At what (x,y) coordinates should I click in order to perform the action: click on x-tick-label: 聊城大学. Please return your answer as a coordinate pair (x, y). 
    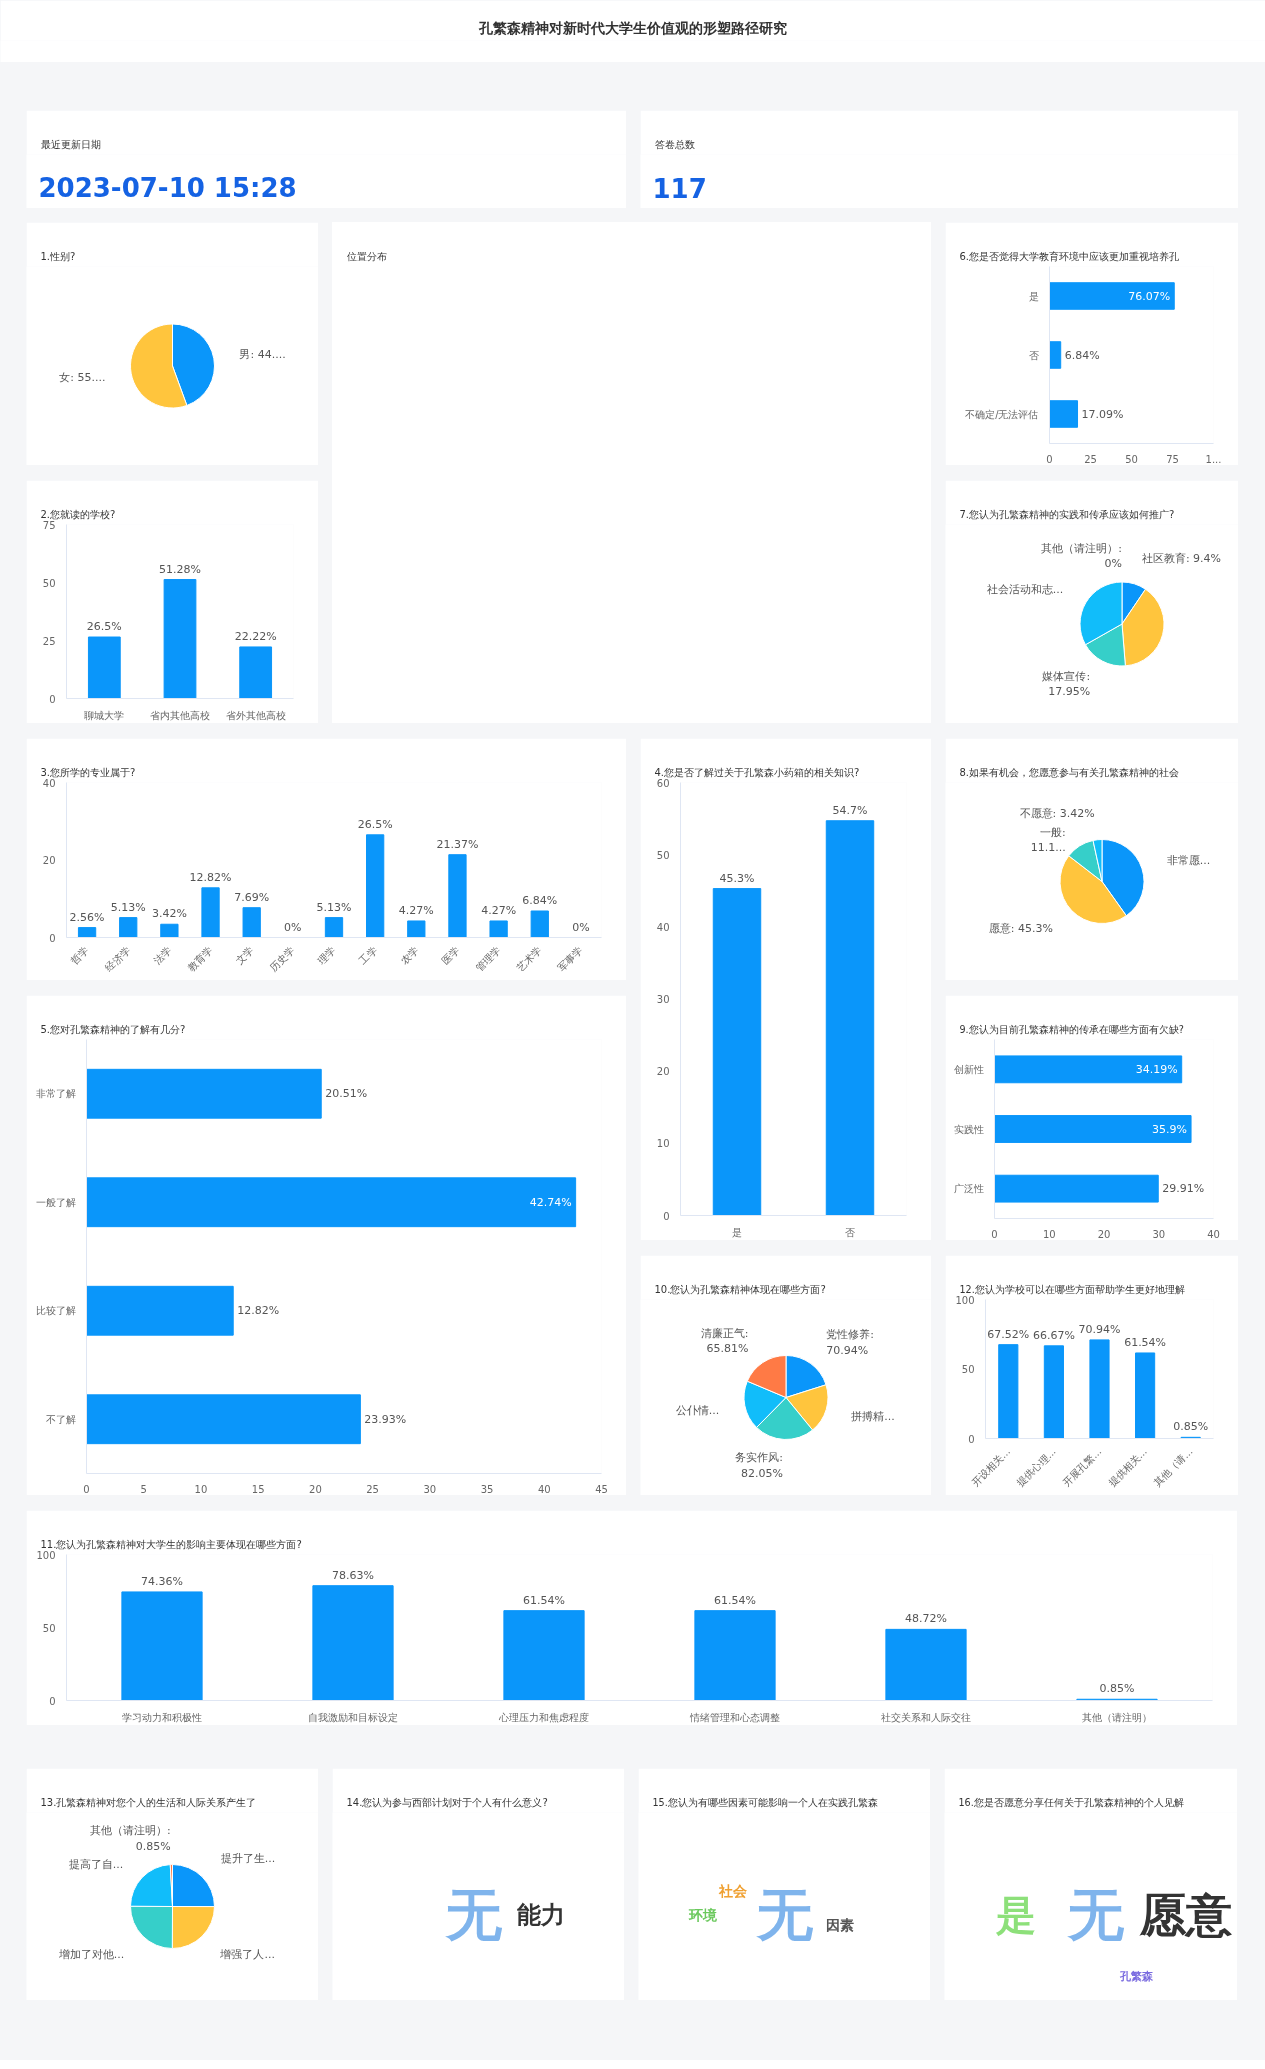
    Looking at the image, I should click on (104, 715).